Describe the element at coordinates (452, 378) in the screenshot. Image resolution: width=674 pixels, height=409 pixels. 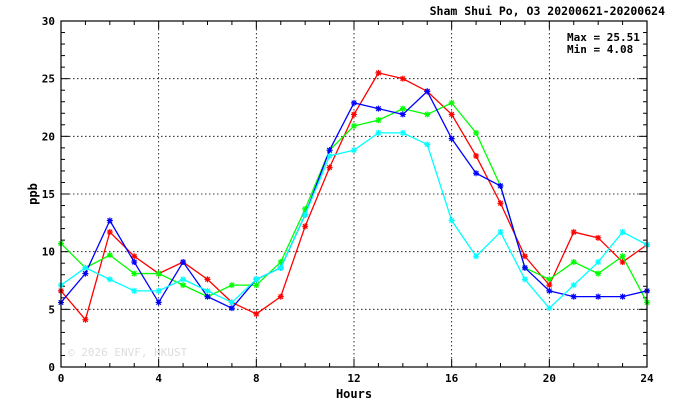
I see `x-tick-label: 16` at that location.